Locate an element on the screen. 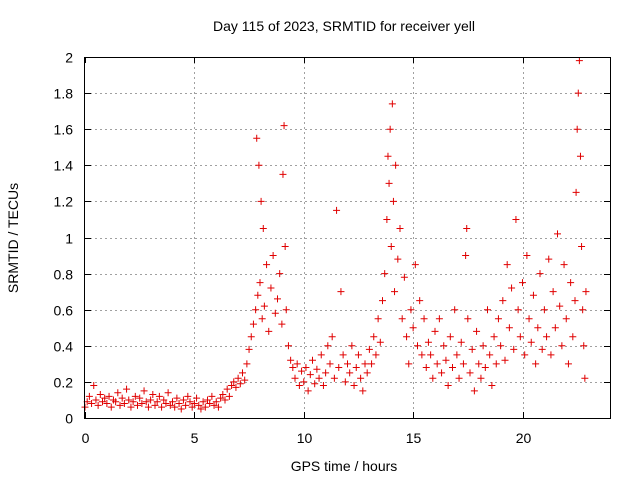 The width and height of the screenshot is (640, 480). y-axis-label: SRMTID / TECUs is located at coordinates (13, 238).